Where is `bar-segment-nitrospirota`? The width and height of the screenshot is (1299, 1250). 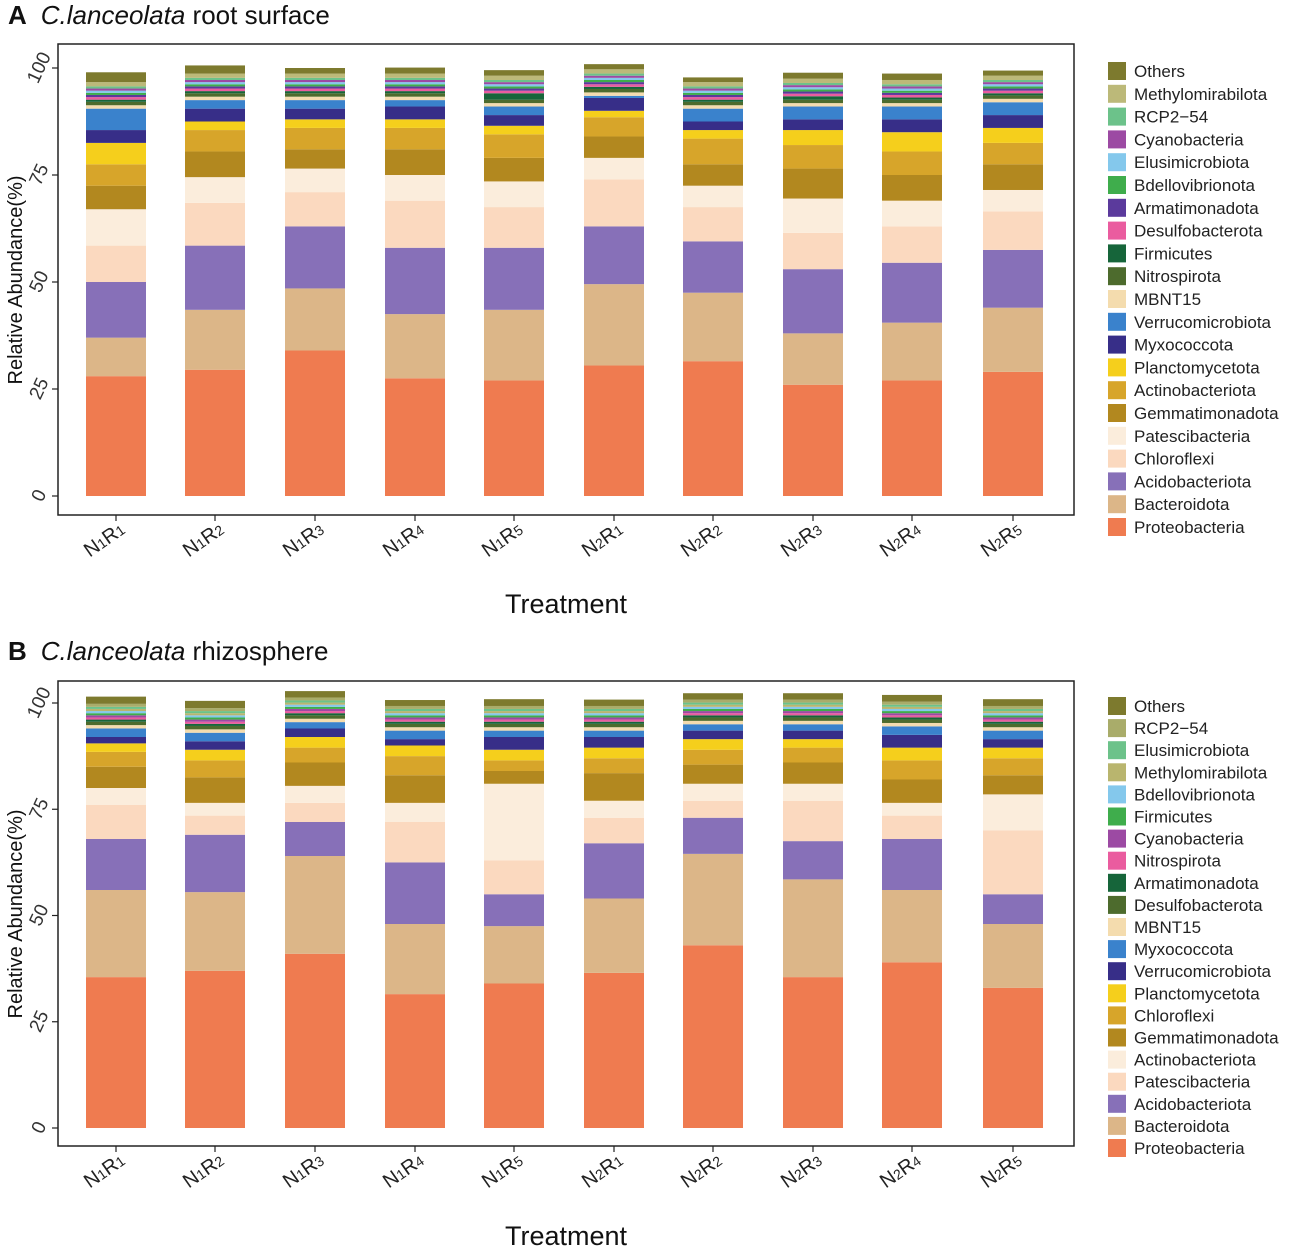
bar-segment-nitrospirota is located at coordinates (514, 720).